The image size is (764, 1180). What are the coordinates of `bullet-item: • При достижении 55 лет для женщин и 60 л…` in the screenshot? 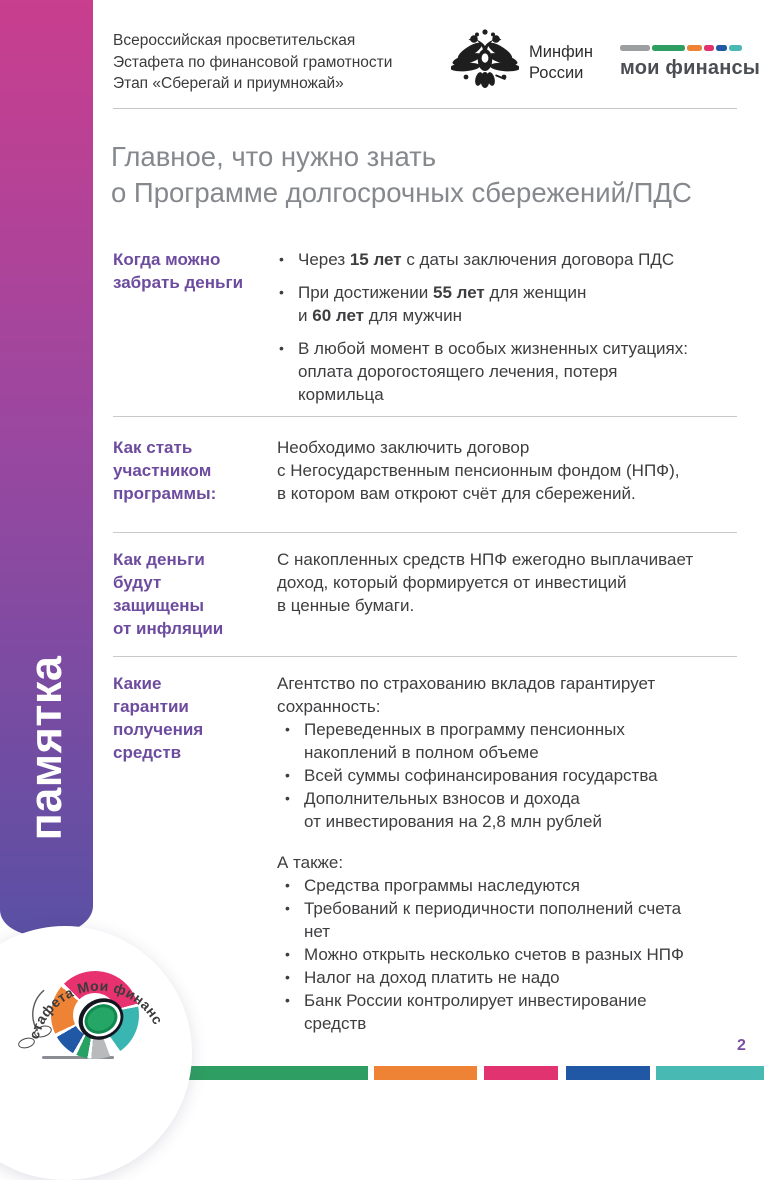 It's located at (510, 304).